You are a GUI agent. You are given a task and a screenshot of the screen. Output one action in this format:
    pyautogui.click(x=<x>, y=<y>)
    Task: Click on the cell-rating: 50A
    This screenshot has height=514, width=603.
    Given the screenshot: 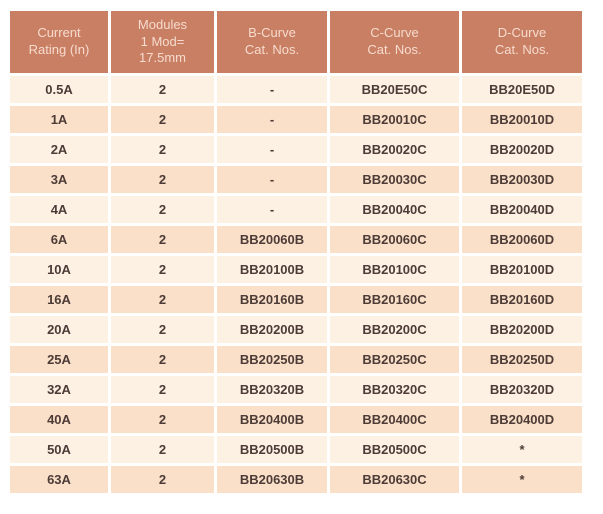 What is the action you would take?
    pyautogui.click(x=59, y=449)
    